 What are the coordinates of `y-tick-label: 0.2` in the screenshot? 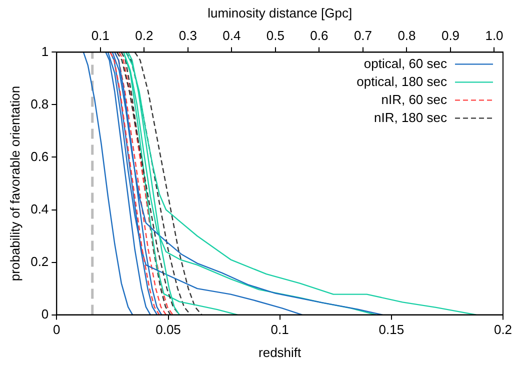 It's located at (39, 261).